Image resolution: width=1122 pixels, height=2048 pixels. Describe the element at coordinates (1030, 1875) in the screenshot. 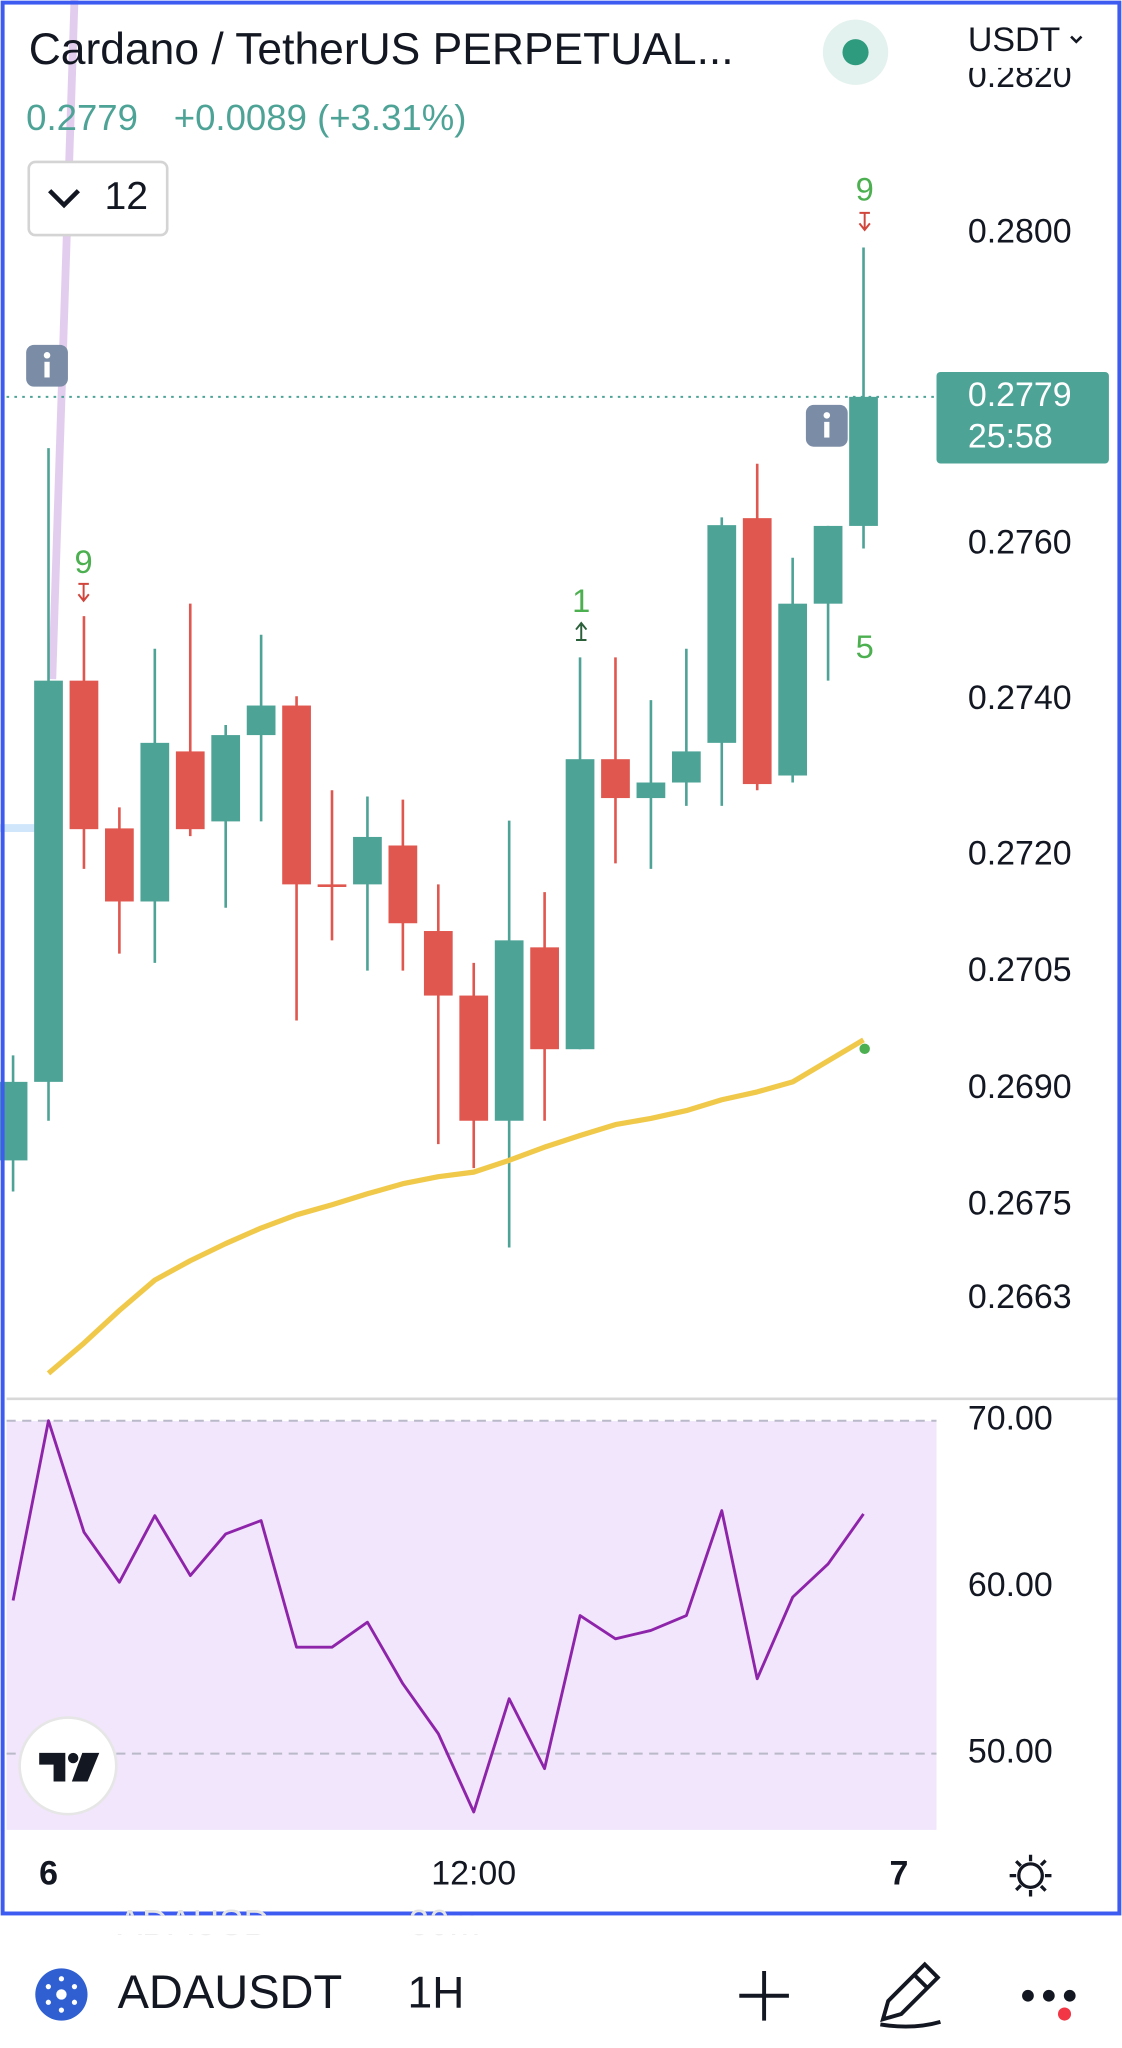

I see `settings-icon` at that location.